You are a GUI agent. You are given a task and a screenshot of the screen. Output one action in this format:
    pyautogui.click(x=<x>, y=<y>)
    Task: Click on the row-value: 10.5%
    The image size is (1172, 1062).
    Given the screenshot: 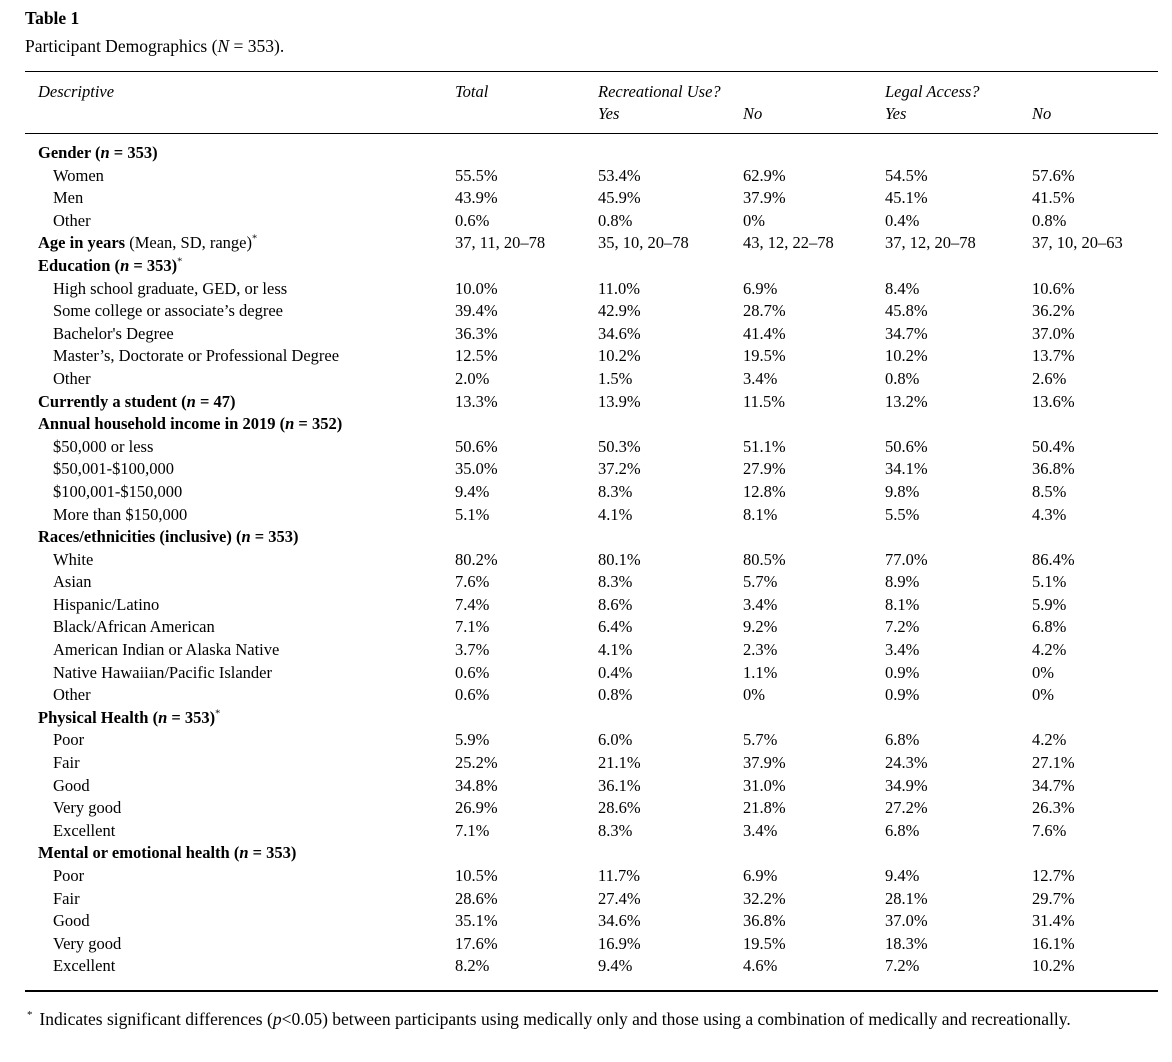 What is the action you would take?
    pyautogui.click(x=476, y=875)
    